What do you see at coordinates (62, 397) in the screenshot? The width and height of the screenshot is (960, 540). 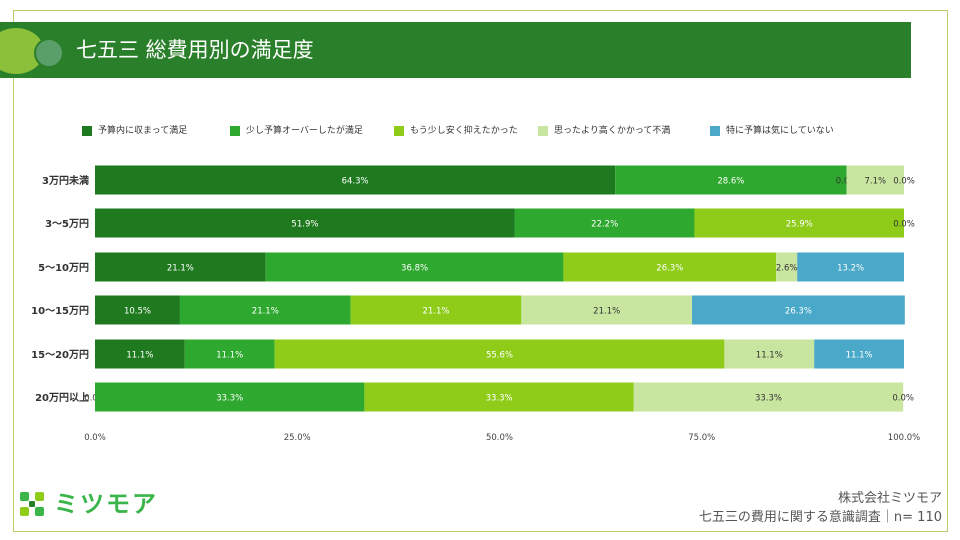 I see `category-label: 20万円以上` at bounding box center [62, 397].